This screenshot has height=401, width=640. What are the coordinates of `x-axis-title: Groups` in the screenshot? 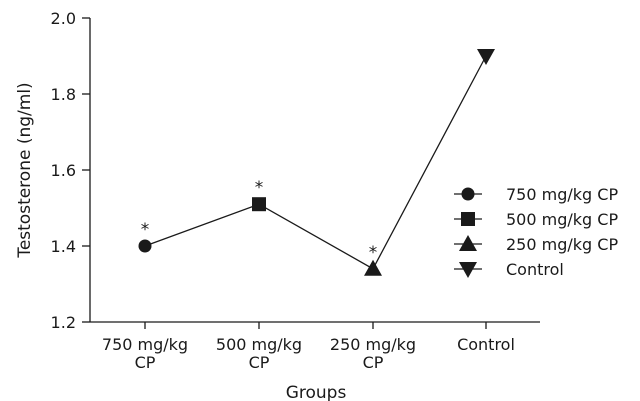 It's located at (316, 392).